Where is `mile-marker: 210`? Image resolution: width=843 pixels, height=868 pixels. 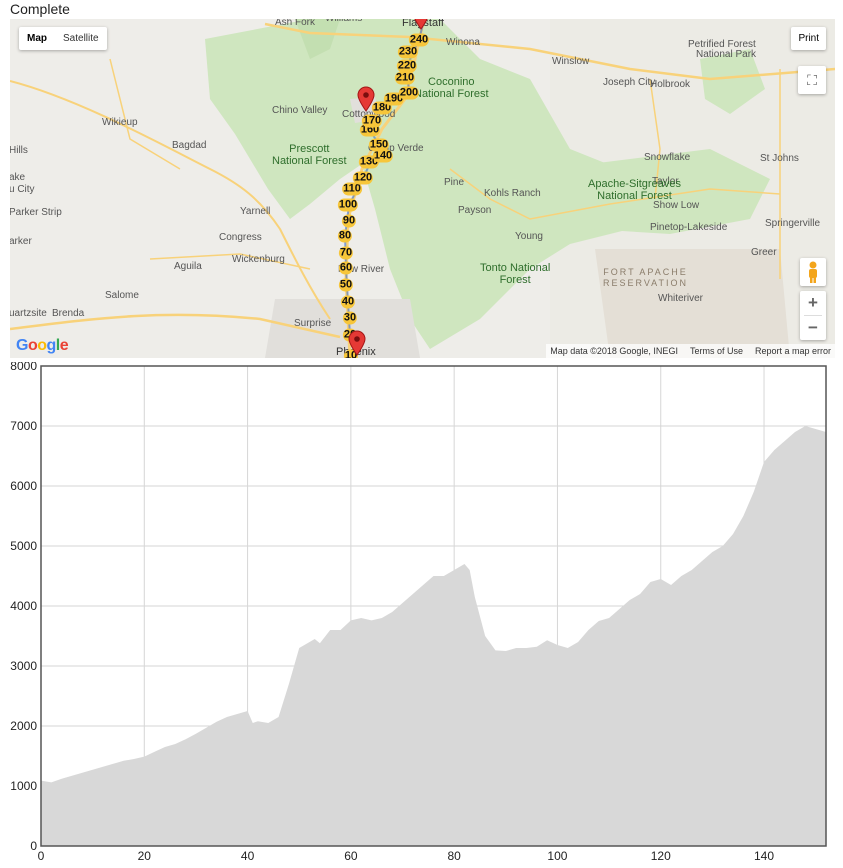
mile-marker: 210 is located at coordinates (405, 78).